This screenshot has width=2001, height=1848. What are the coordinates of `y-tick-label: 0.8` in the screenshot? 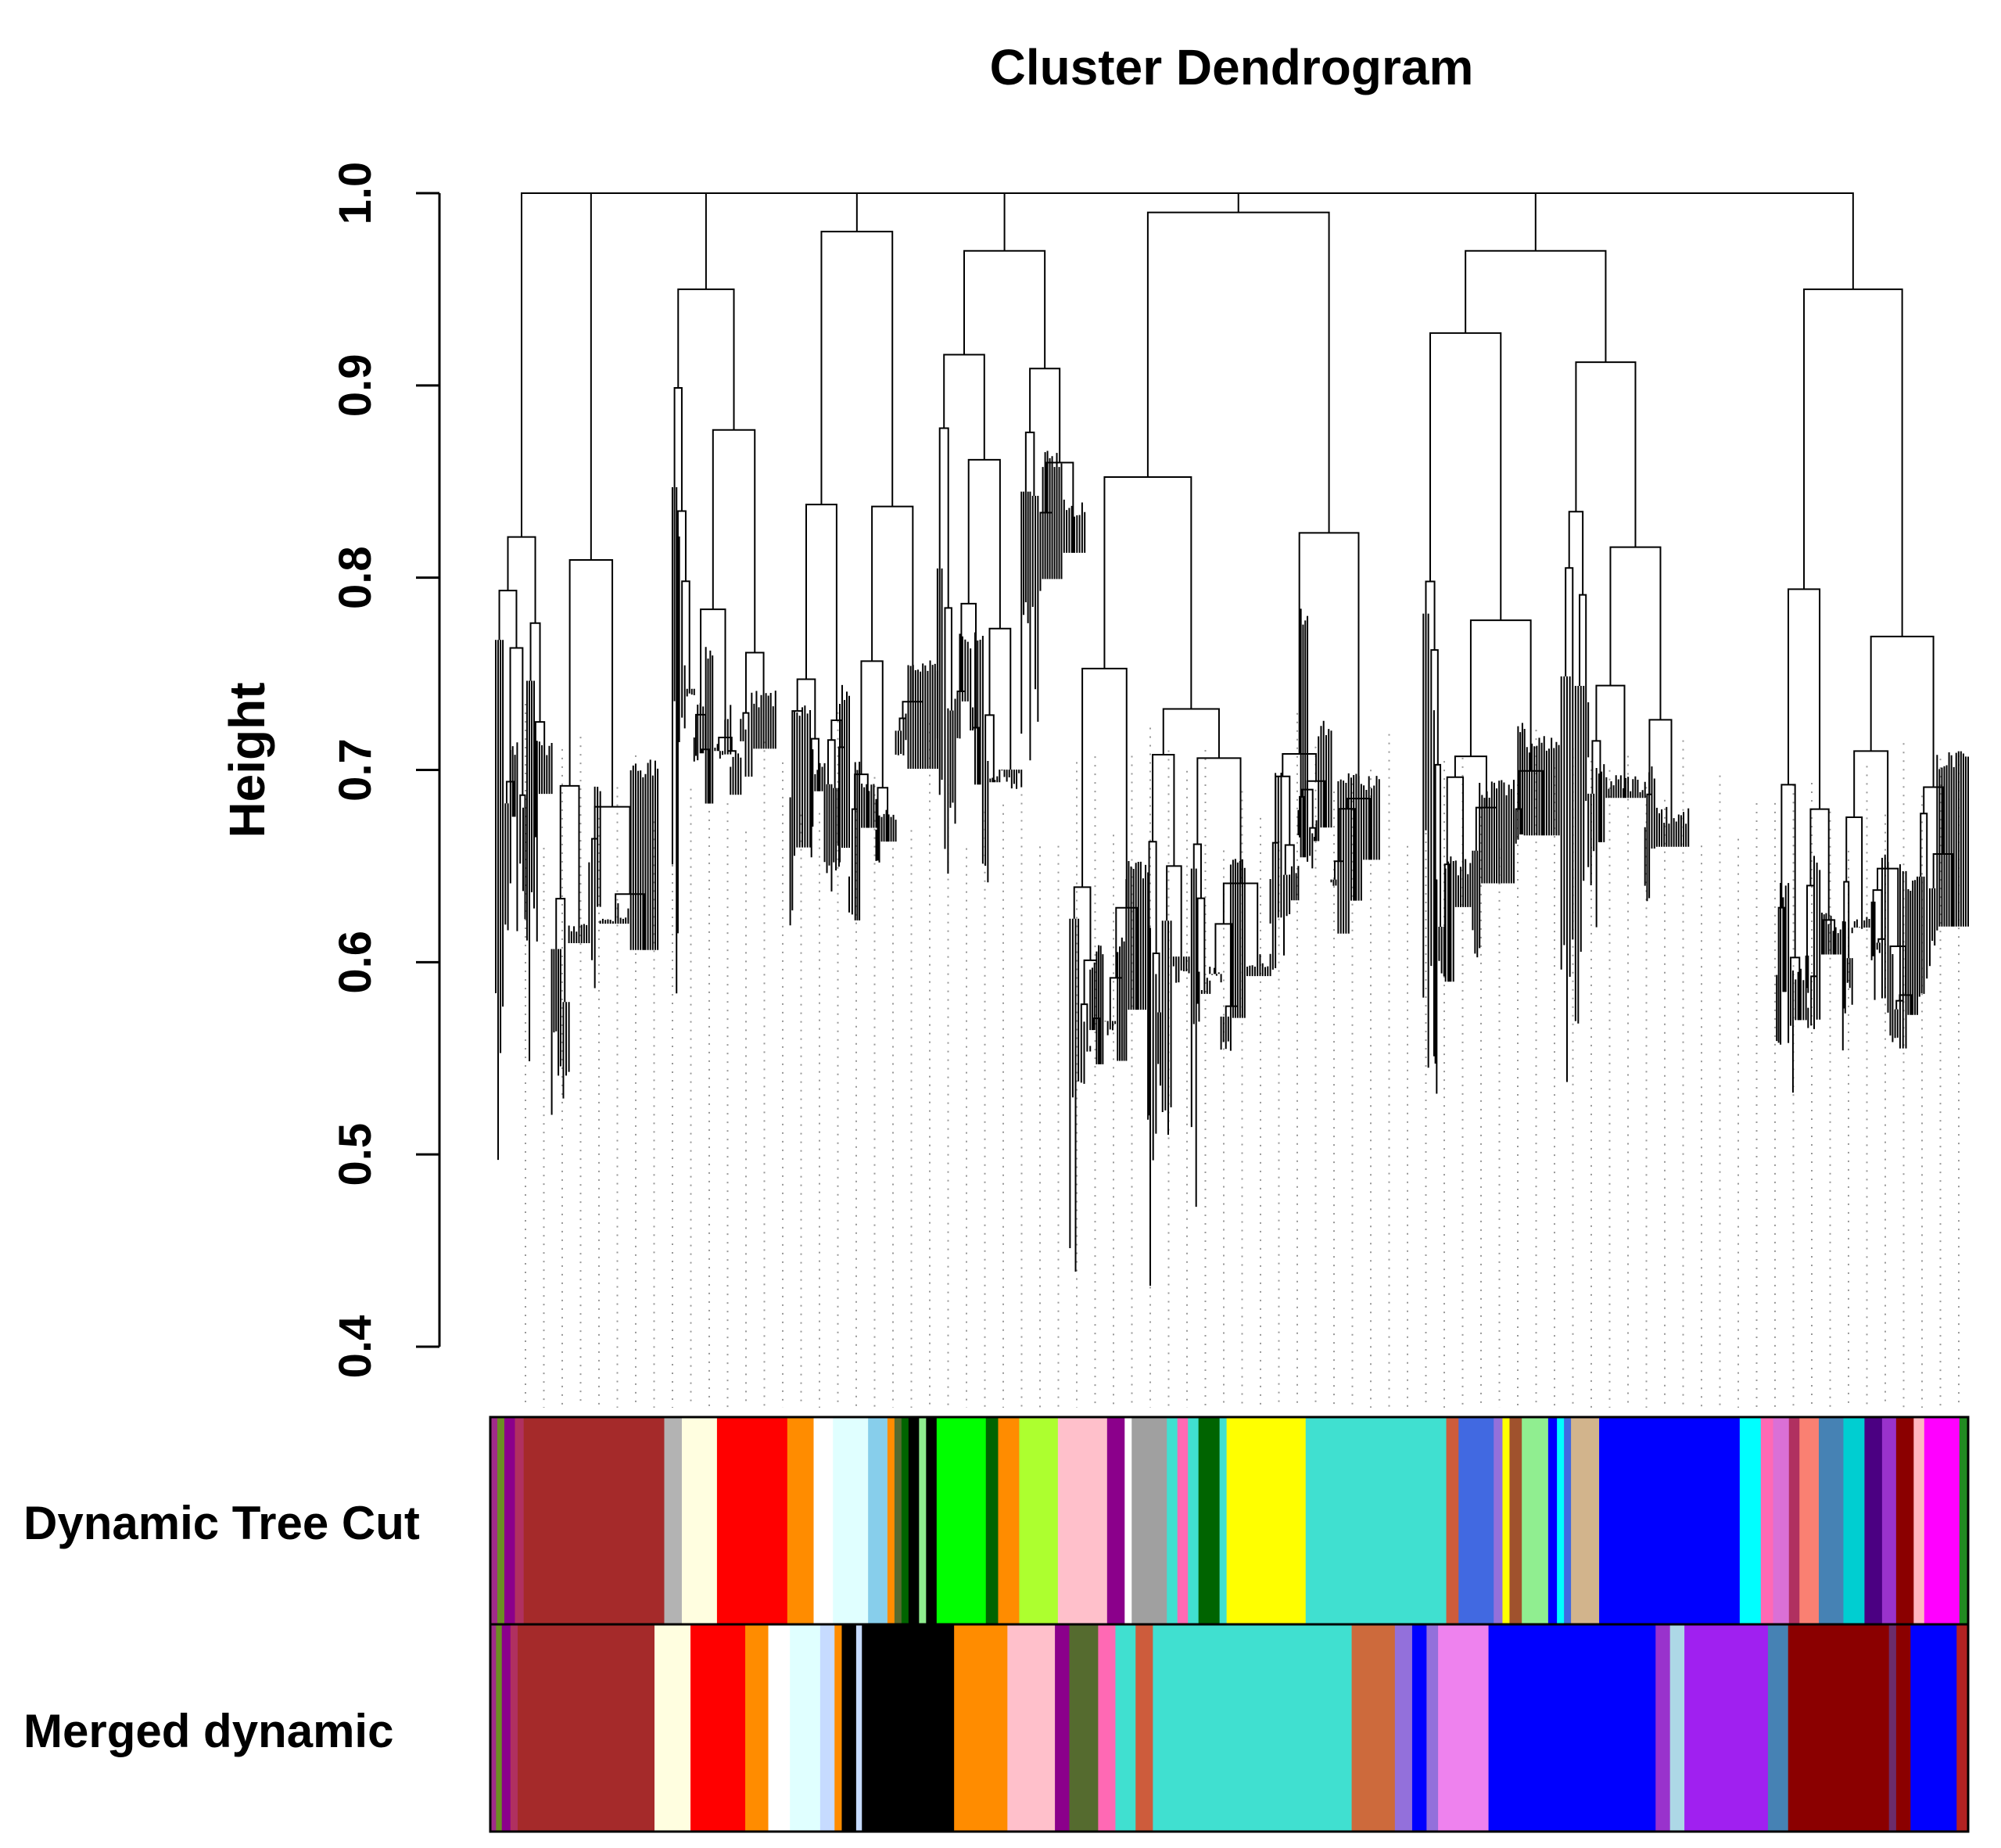 It's located at (355, 577).